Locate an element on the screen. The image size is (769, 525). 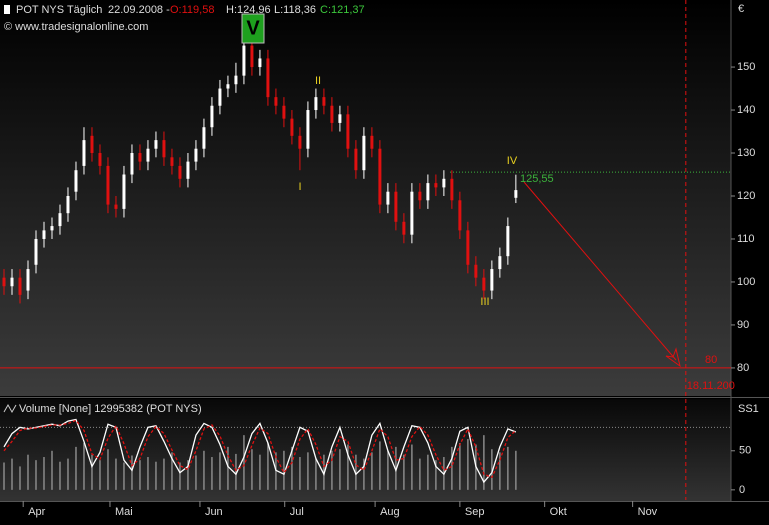
low-label: L:118,36 is located at coordinates (295, 10).